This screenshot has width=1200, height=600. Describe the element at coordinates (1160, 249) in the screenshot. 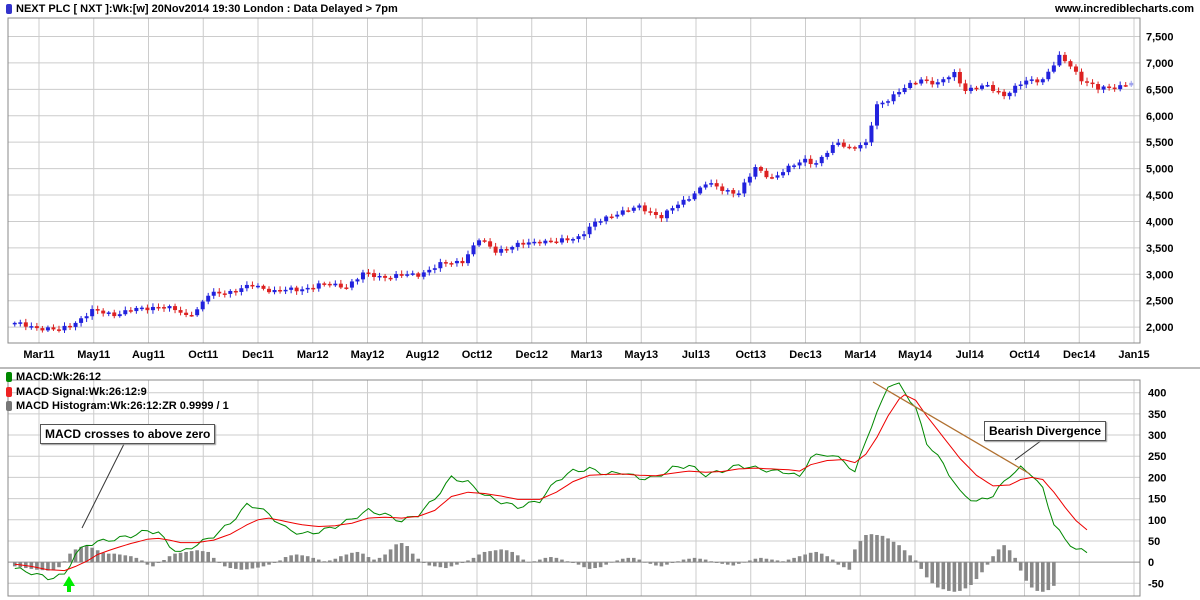

I see `price-y-tick-label: 3,500` at that location.